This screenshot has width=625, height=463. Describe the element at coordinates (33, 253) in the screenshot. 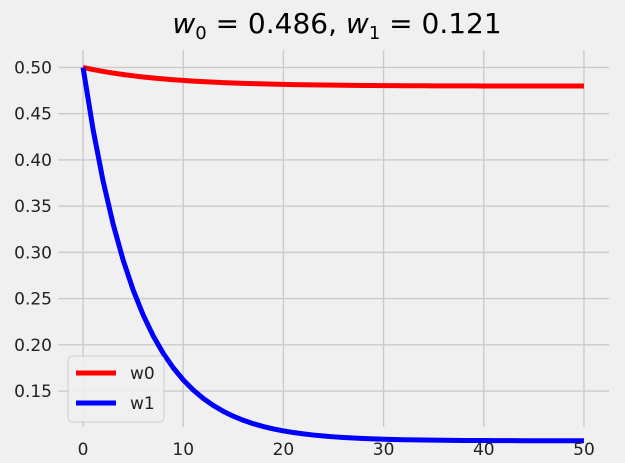

I see `y-tick-label: 0.30` at that location.